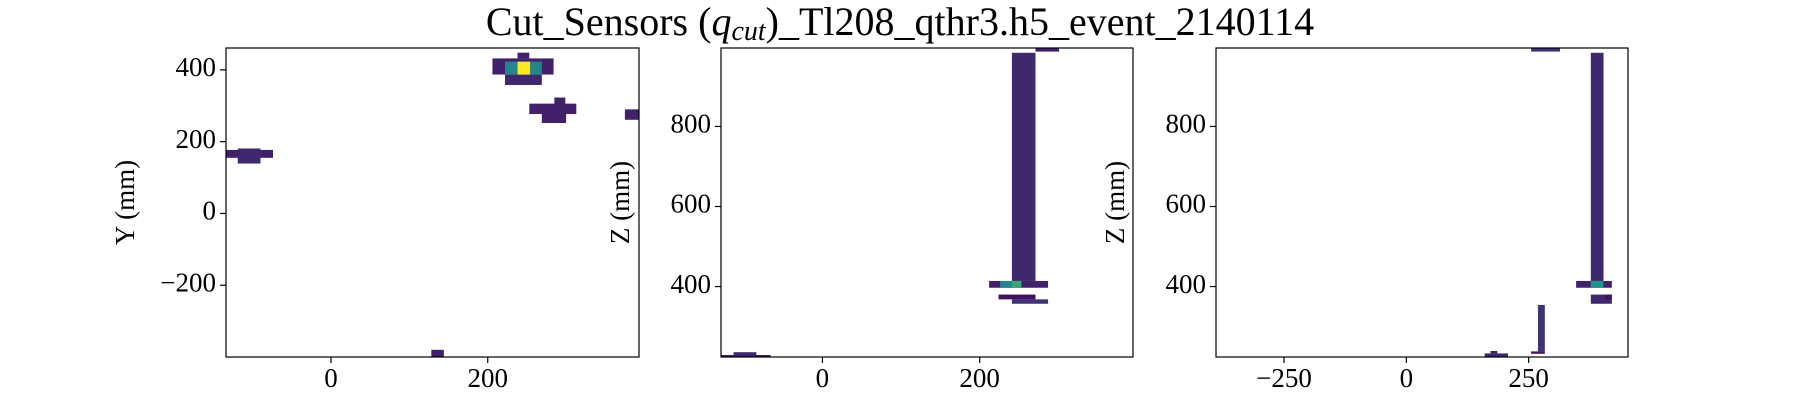  I want to click on y-tick-label: −200, so click(188, 282).